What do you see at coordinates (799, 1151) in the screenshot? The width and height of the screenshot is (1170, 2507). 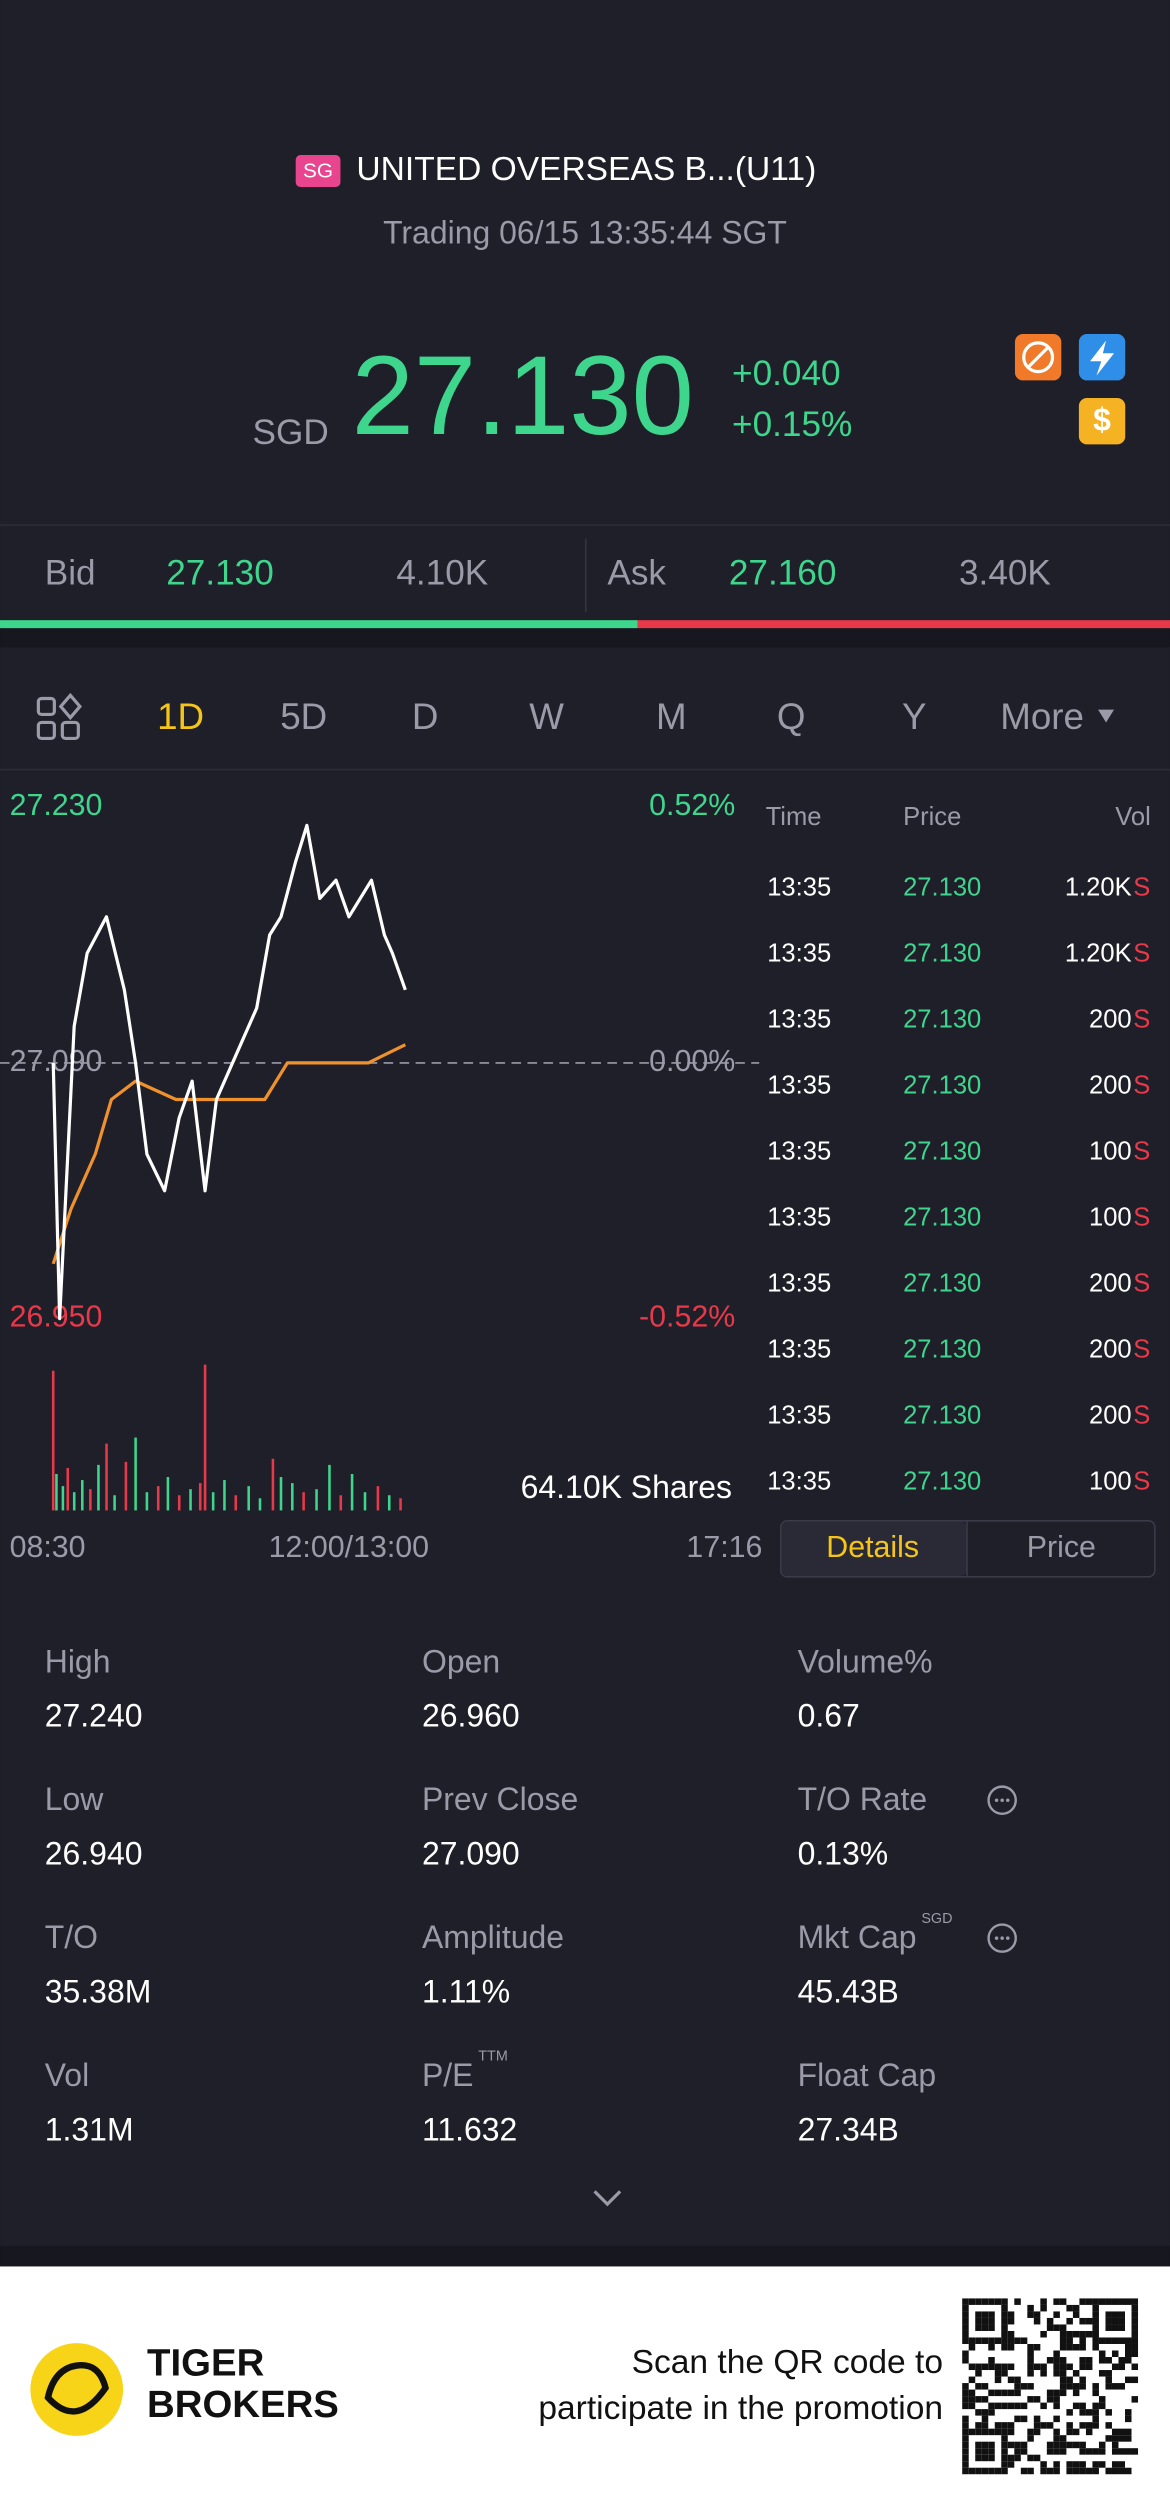 I see `trade-time: 13:35` at bounding box center [799, 1151].